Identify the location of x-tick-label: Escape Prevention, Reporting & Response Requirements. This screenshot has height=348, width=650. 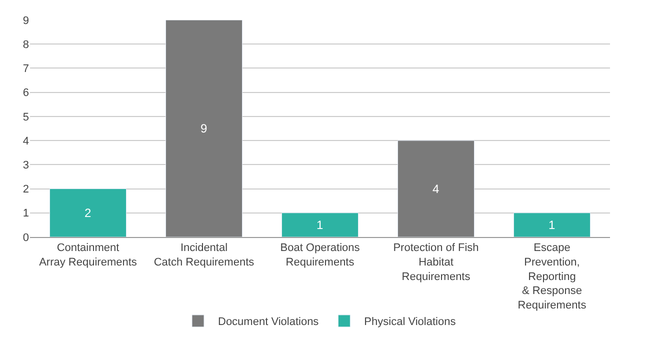
(552, 277).